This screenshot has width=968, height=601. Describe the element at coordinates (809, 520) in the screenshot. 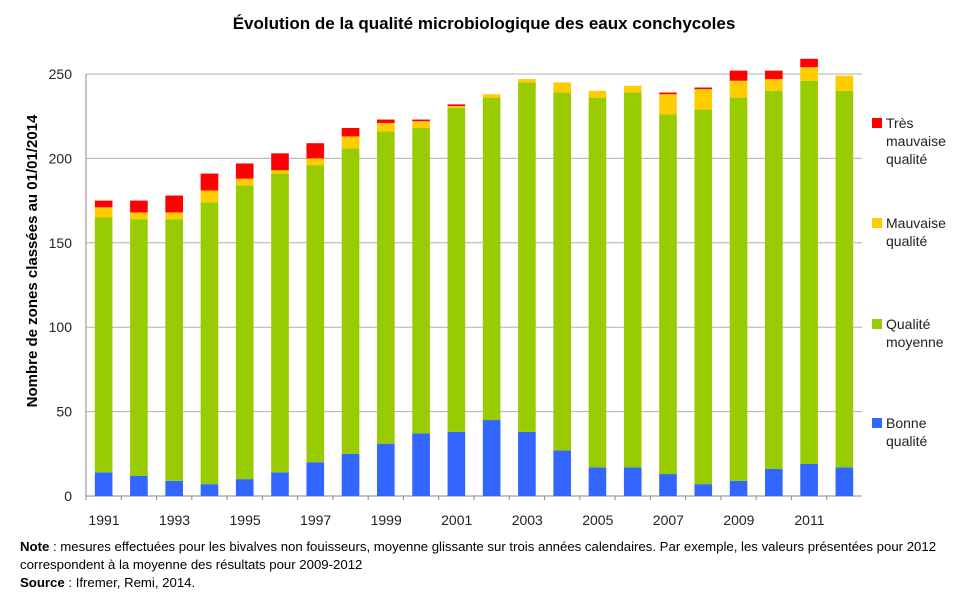

I see `x-tick-label: 2011` at that location.